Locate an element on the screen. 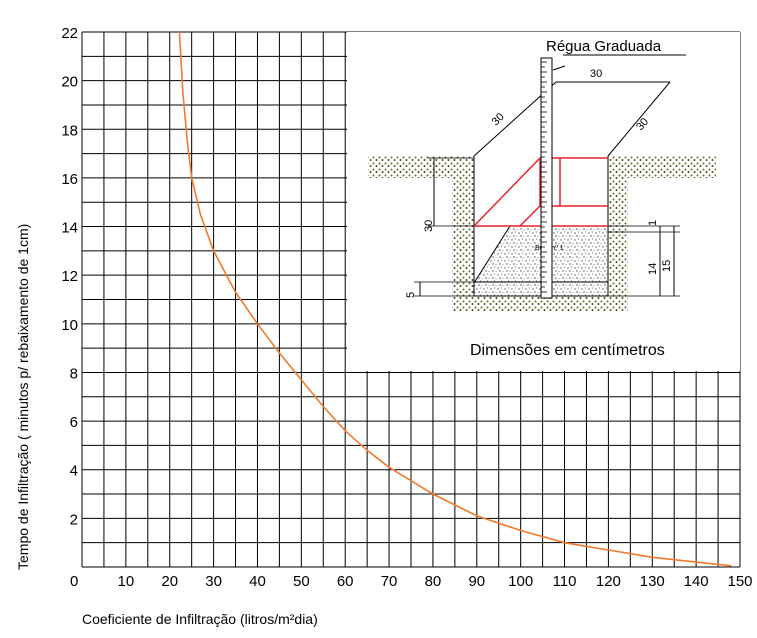  x-tick-label: 100 is located at coordinates (520, 581).